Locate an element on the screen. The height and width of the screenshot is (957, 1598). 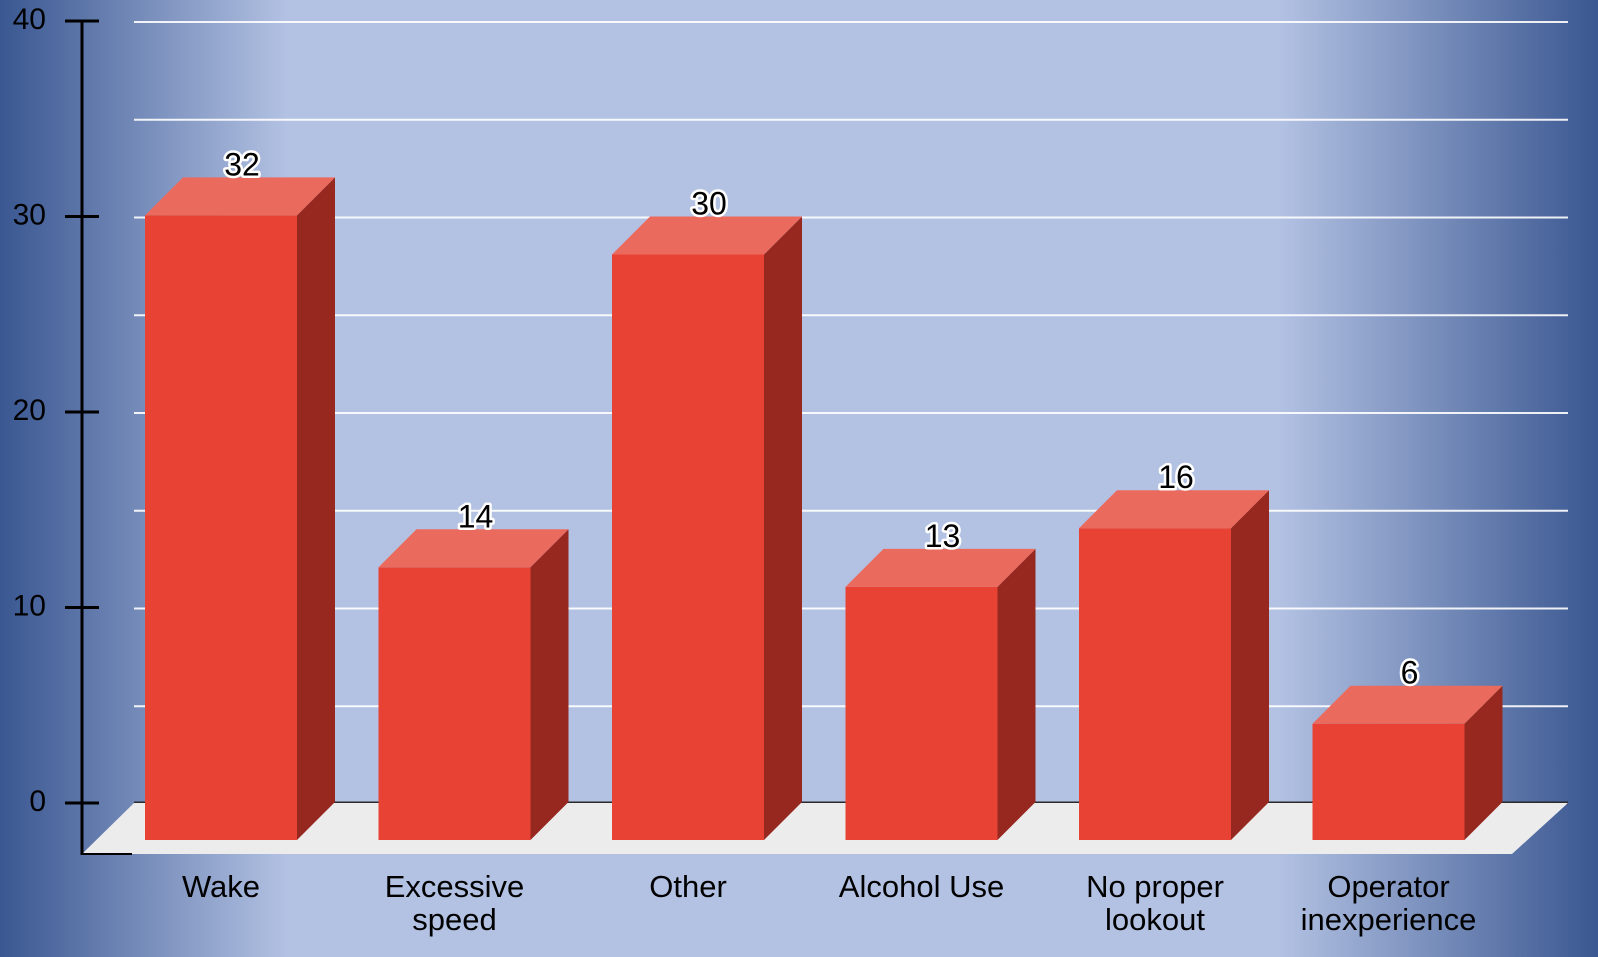
y-axis: 0 10 20 30 40 is located at coordinates (72, 429).